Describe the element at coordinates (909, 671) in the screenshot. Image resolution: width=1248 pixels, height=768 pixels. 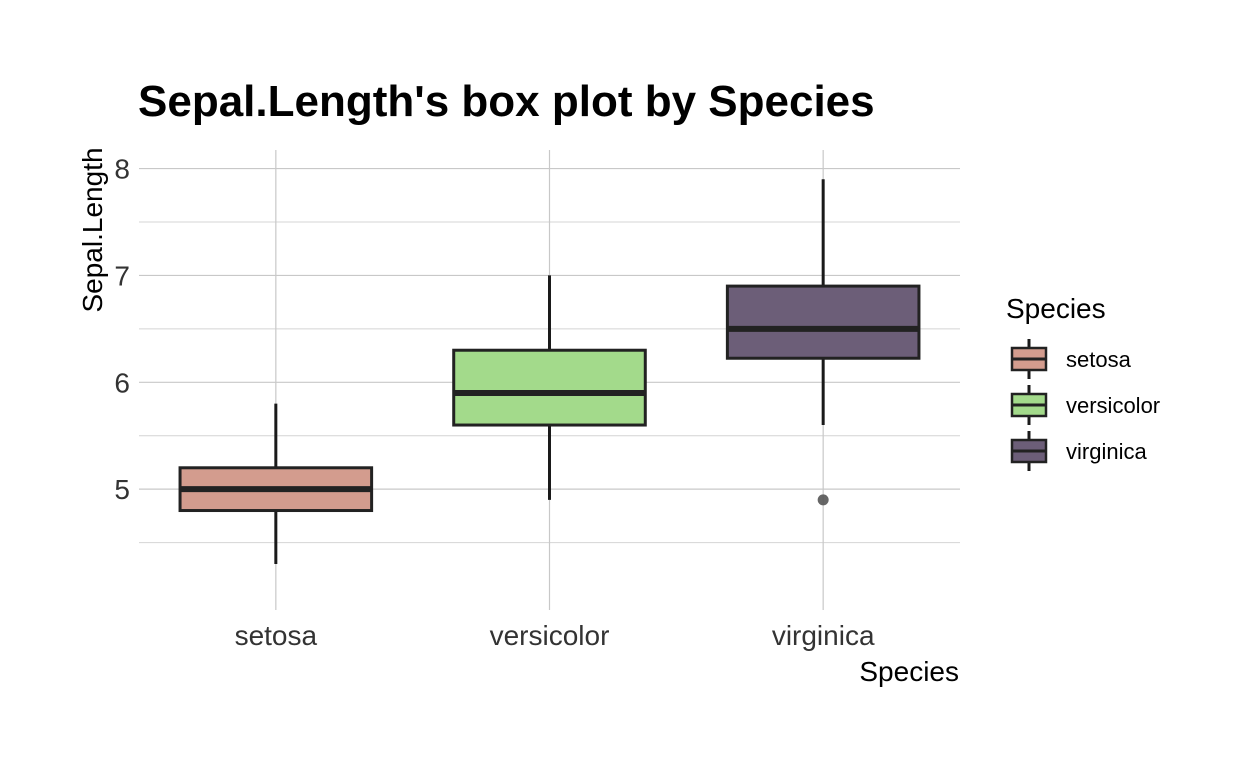
I see `x-axis-title: Species` at that location.